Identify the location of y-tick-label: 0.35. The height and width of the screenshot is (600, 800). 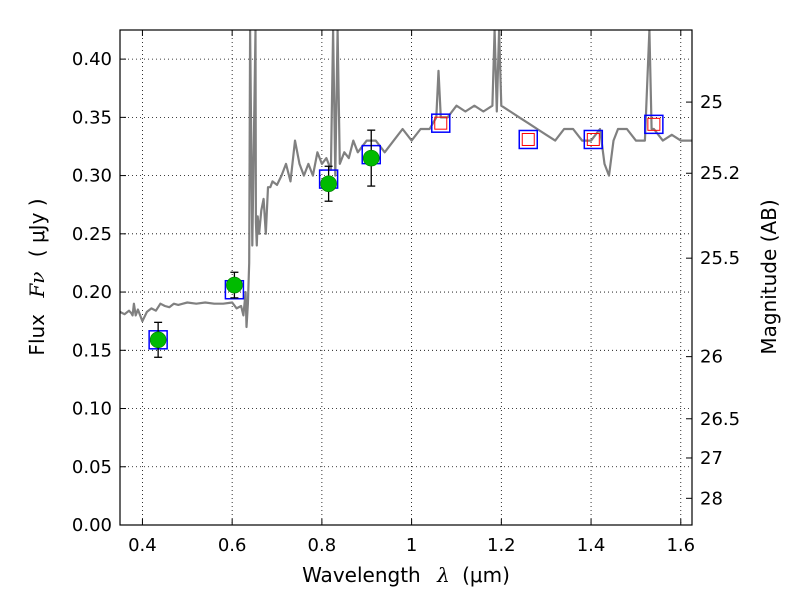
(92, 117).